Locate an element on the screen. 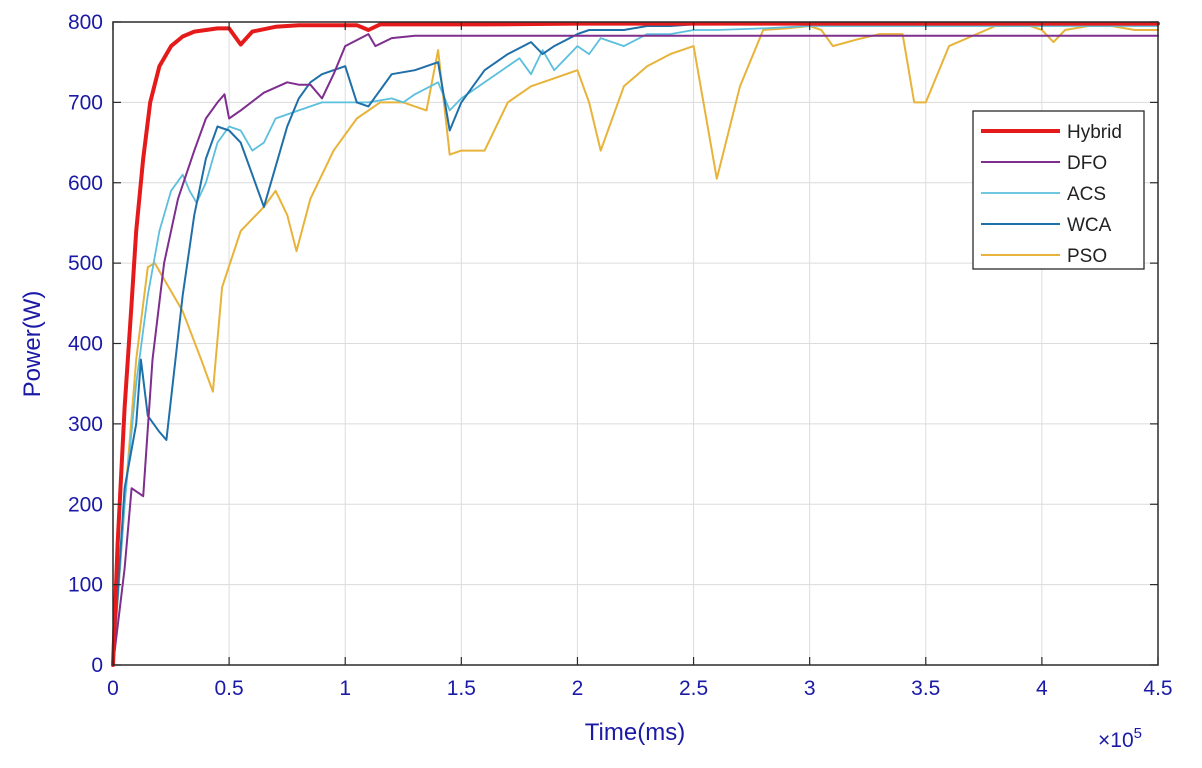 This screenshot has width=1202, height=768. legend-box is located at coordinates (1058, 190).